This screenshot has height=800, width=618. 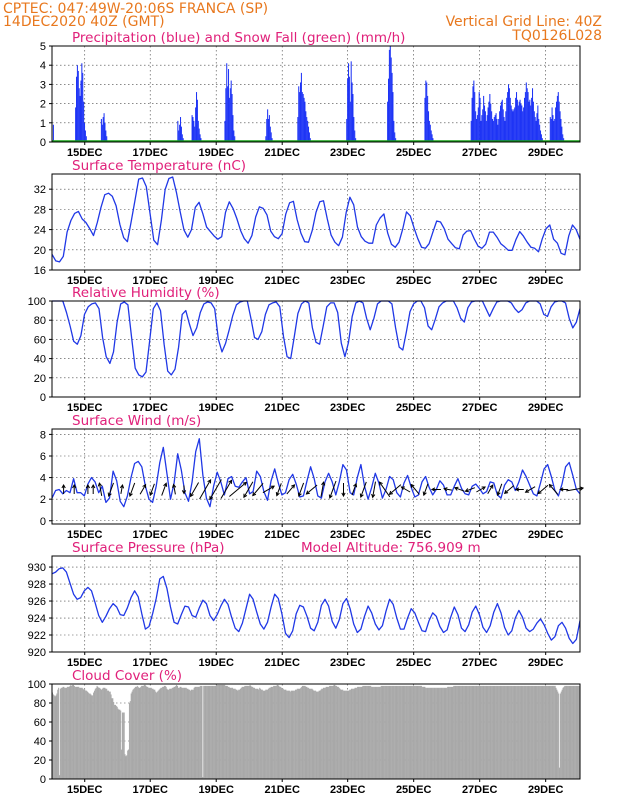 What do you see at coordinates (414, 281) in the screenshot?
I see `temperature-x-tick-label: 25DEC` at bounding box center [414, 281].